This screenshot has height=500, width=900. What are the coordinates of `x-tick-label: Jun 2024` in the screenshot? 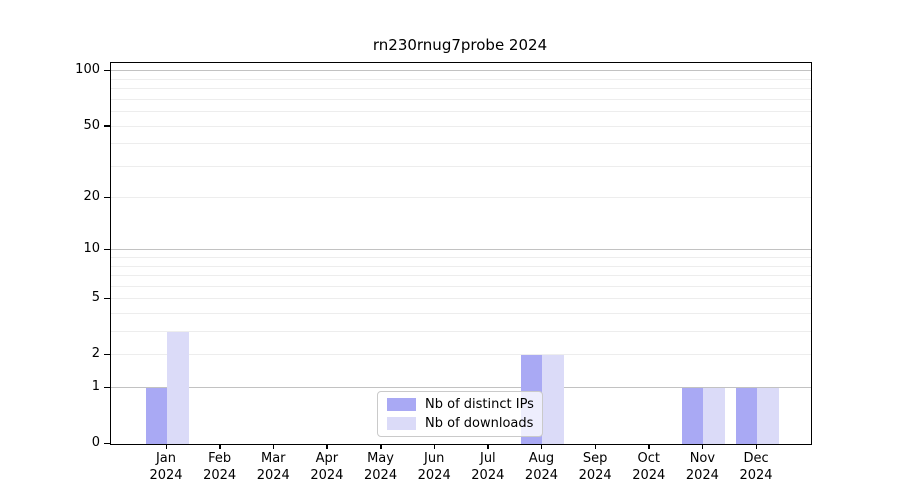 It's located at (434, 467).